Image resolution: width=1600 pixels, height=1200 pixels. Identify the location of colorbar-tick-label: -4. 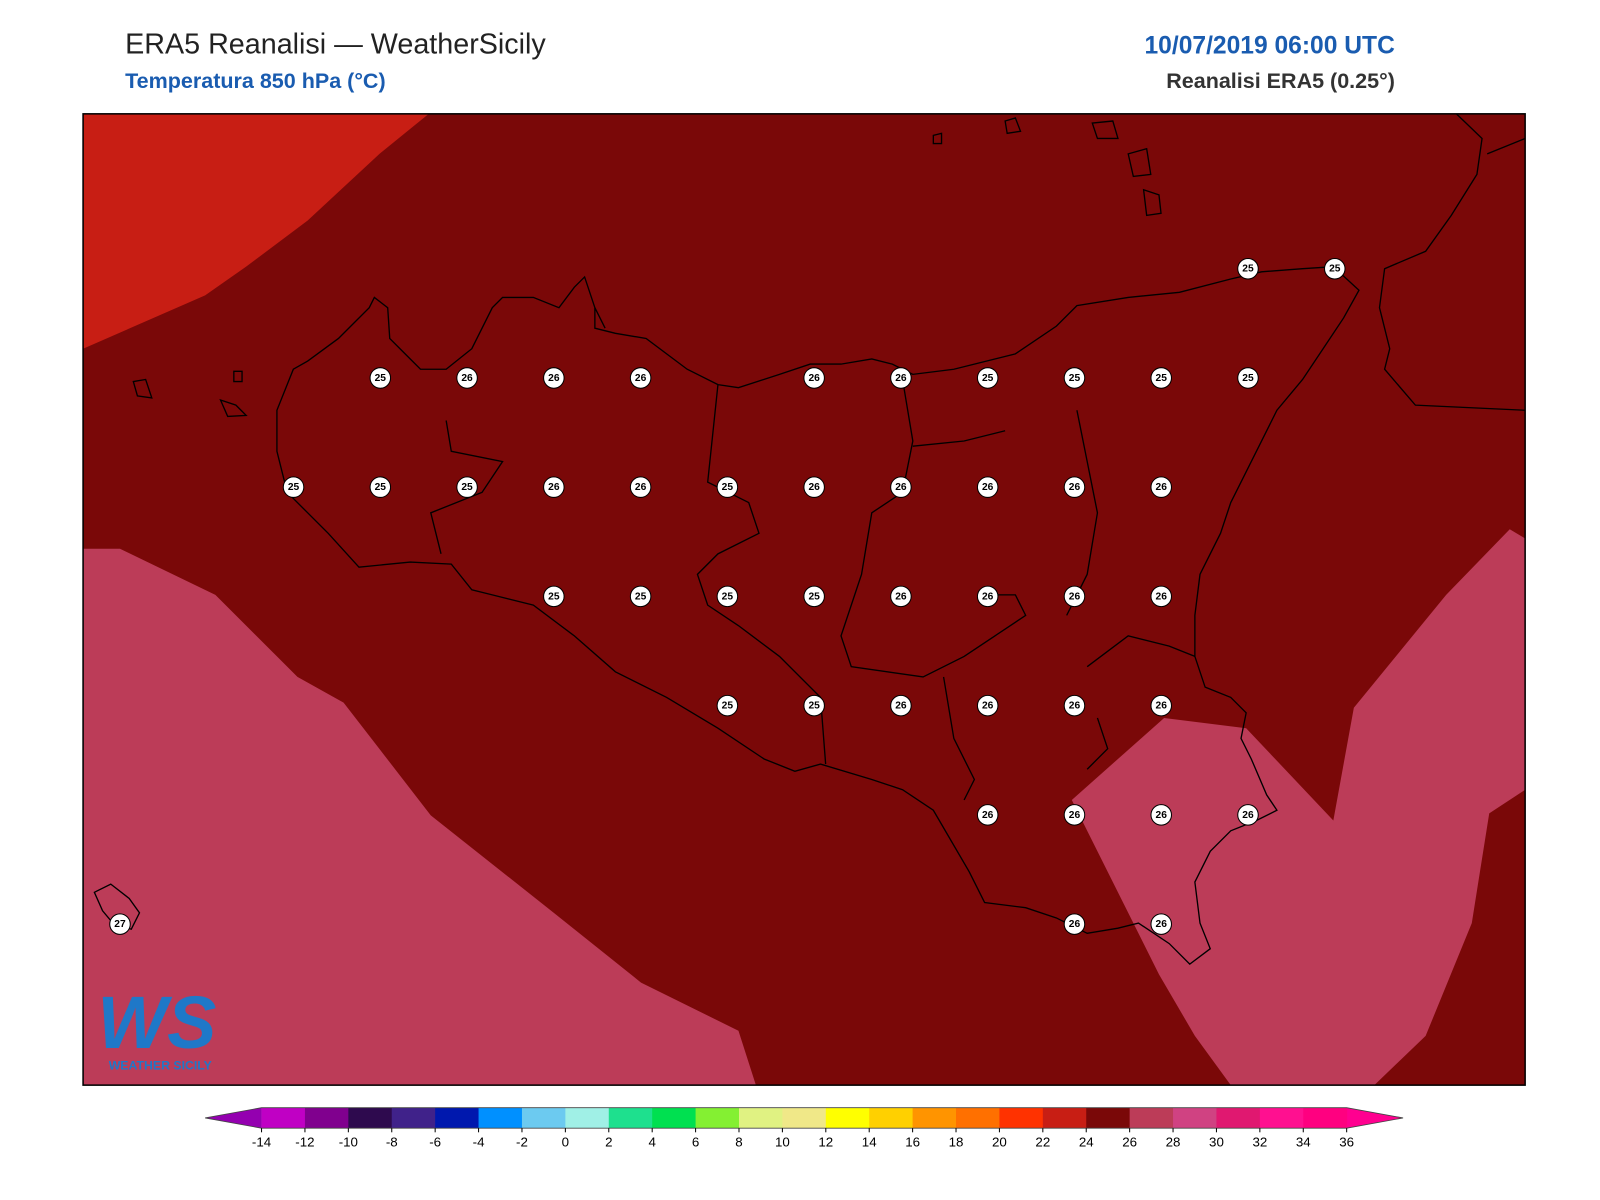
(479, 1142).